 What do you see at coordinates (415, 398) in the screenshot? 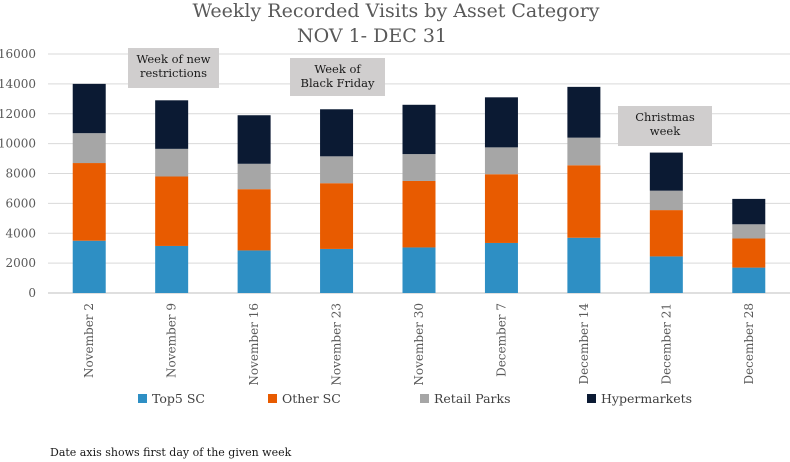
I see `legend: Top5 SC Other SC Retail Parks Hypermarkets` at bounding box center [415, 398].